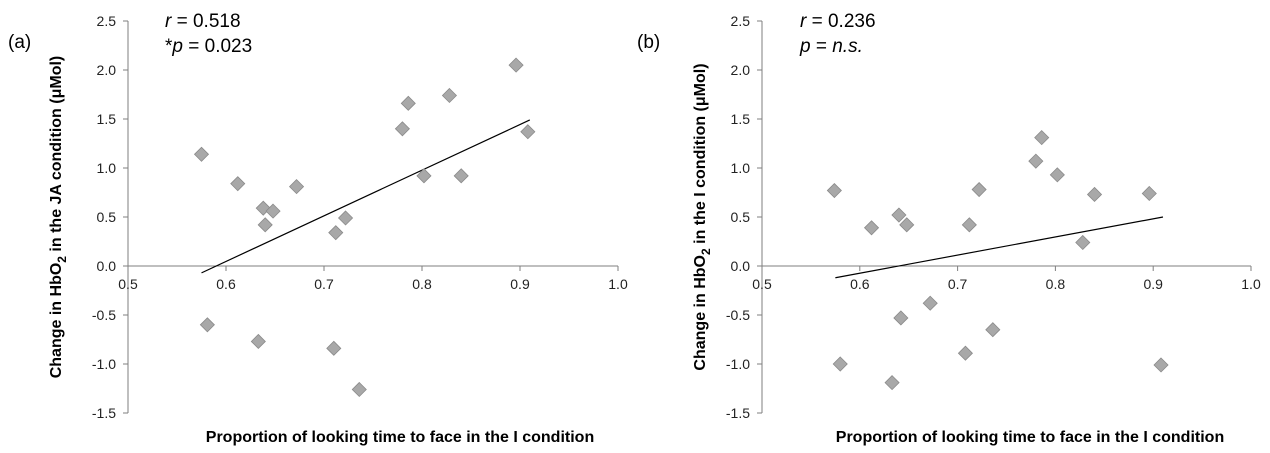 The image size is (1270, 453). Describe the element at coordinates (229, 46) in the screenshot. I see `stat-p-value: 0.023` at that location.